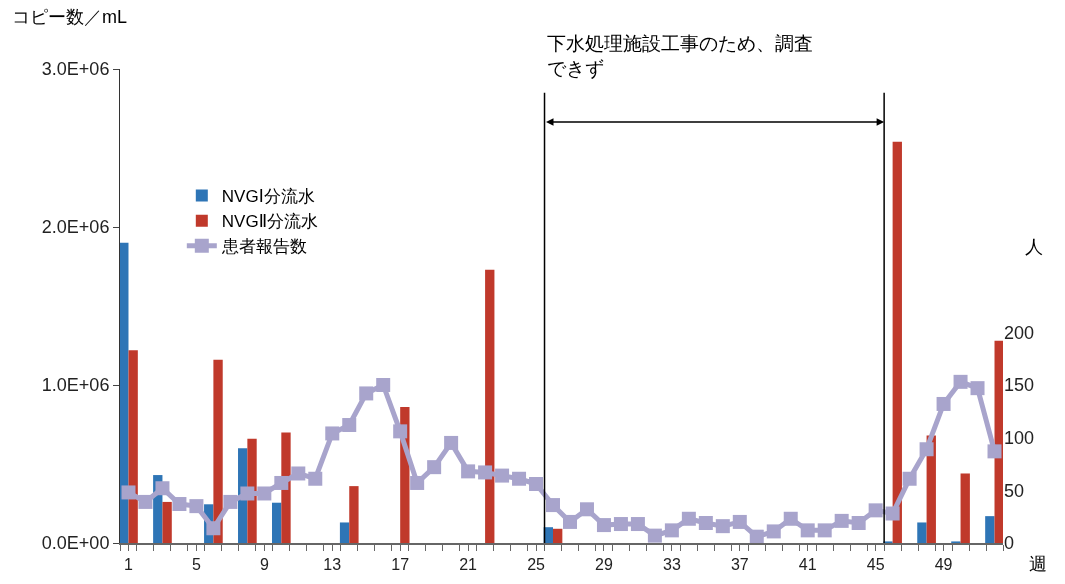  Describe the element at coordinates (1014, 490) in the screenshot. I see `y2-tick-label: 50` at that location.